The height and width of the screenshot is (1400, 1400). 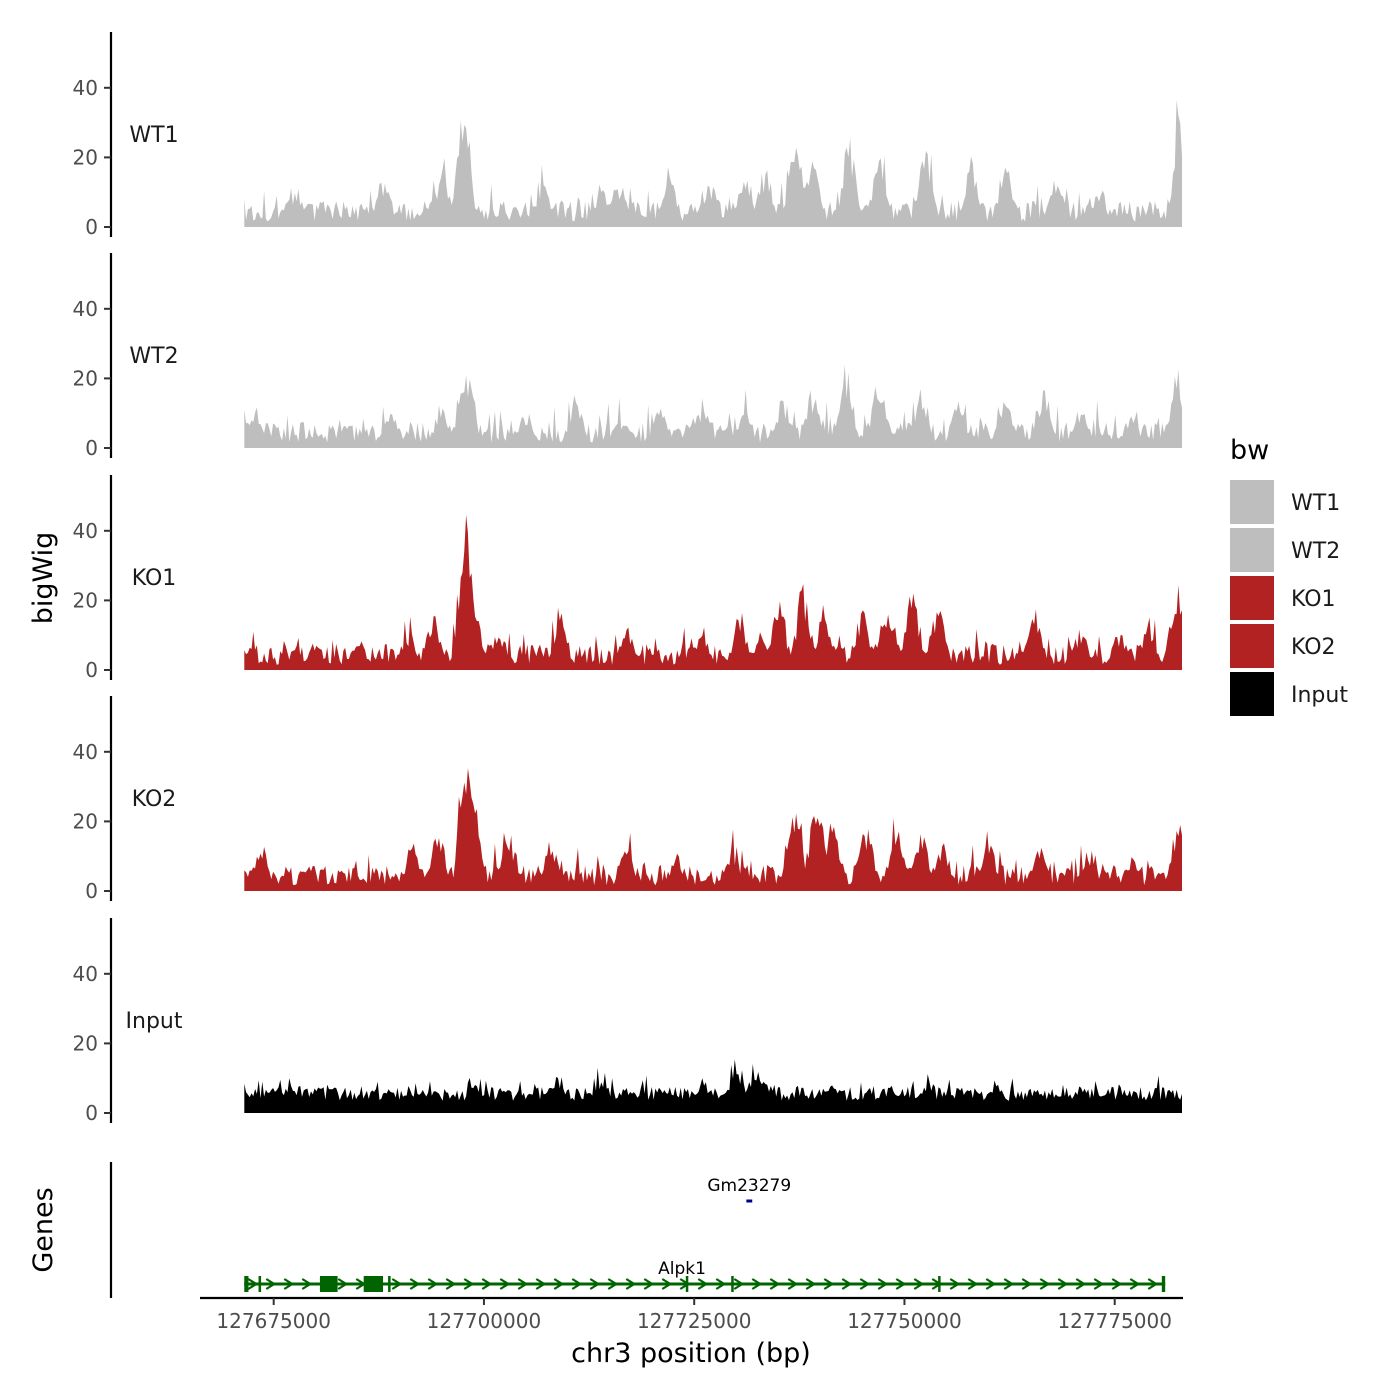 What do you see at coordinates (1252, 694) in the screenshot?
I see `legend-key-input` at bounding box center [1252, 694].